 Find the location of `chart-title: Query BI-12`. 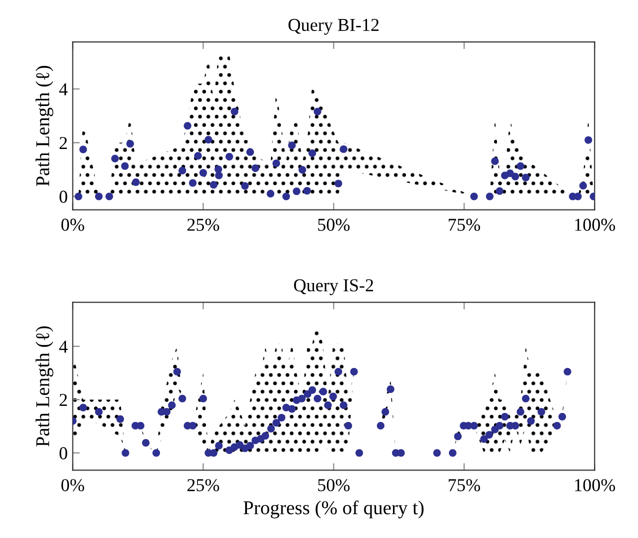

chart-title: Query BI-12 is located at coordinates (333, 26).